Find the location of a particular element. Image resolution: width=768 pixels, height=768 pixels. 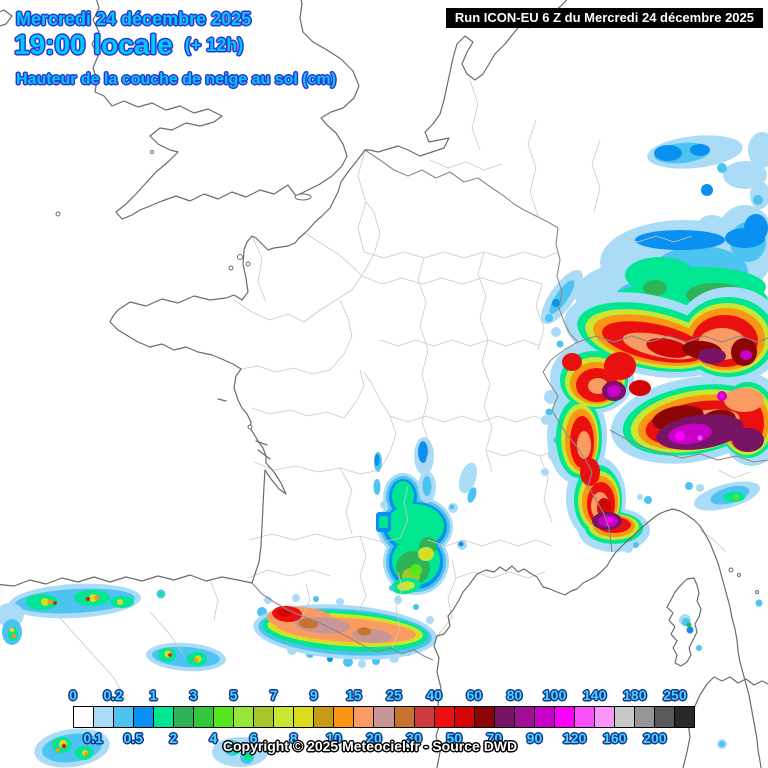

legend-value: 4 is located at coordinates (213, 738).